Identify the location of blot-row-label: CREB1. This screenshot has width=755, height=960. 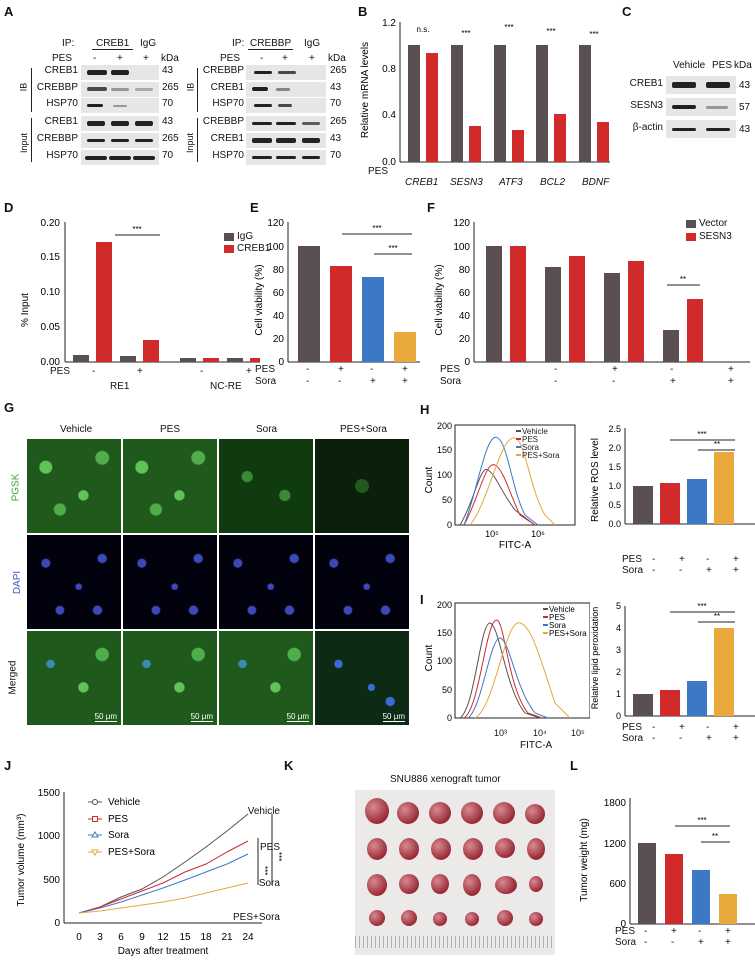
(61, 121).